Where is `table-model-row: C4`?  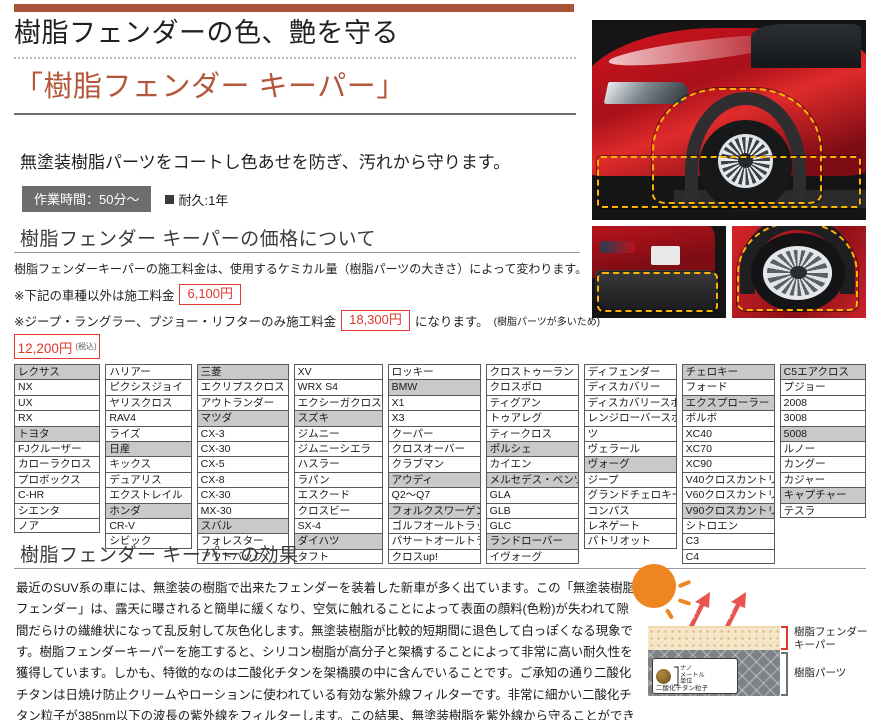
table-model-row: C4 is located at coordinates (728, 556).